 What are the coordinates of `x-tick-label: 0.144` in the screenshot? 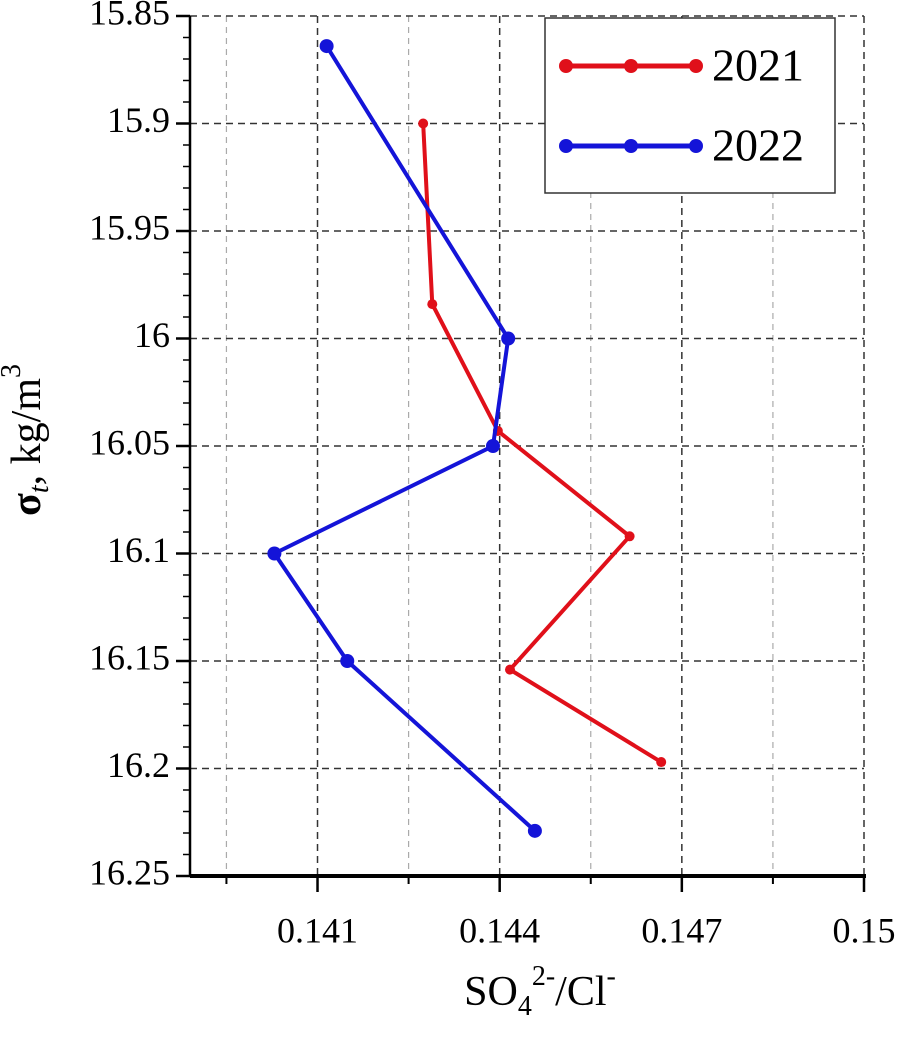 It's located at (499, 930).